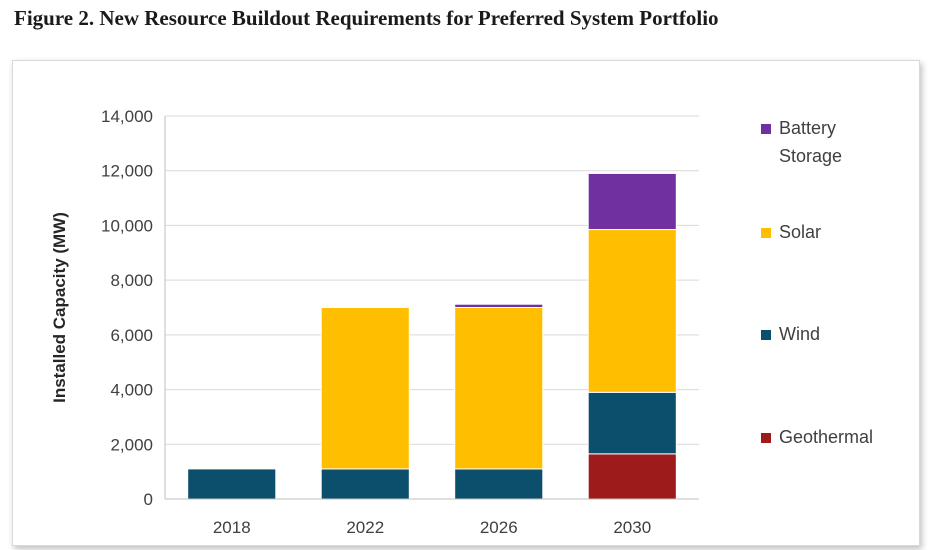 This screenshot has width=930, height=550. I want to click on bar-segment-geothermal, so click(632, 476).